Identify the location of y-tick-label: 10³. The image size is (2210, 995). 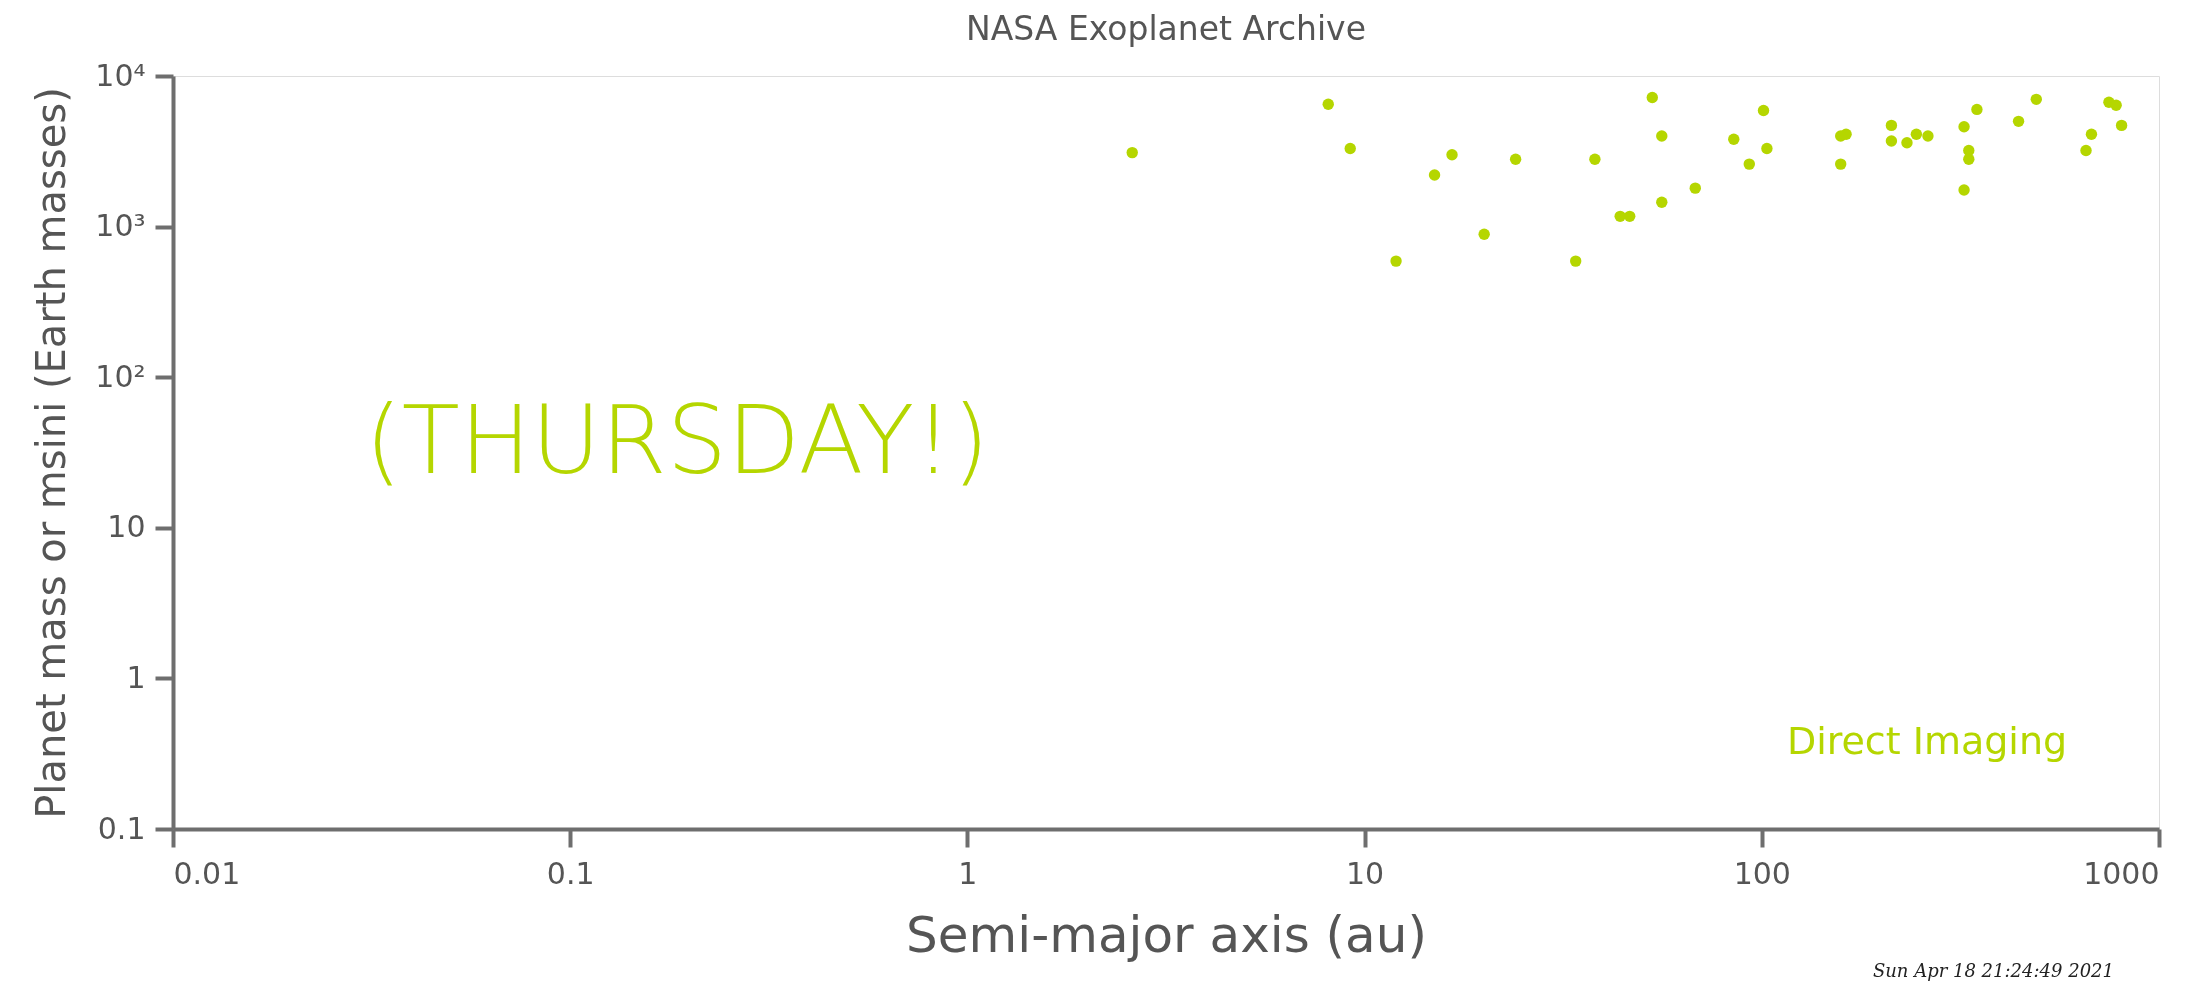
(120, 226).